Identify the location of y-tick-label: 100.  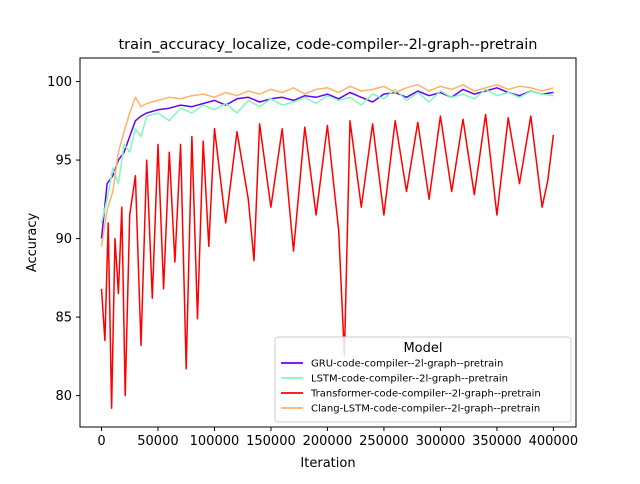
(59, 82).